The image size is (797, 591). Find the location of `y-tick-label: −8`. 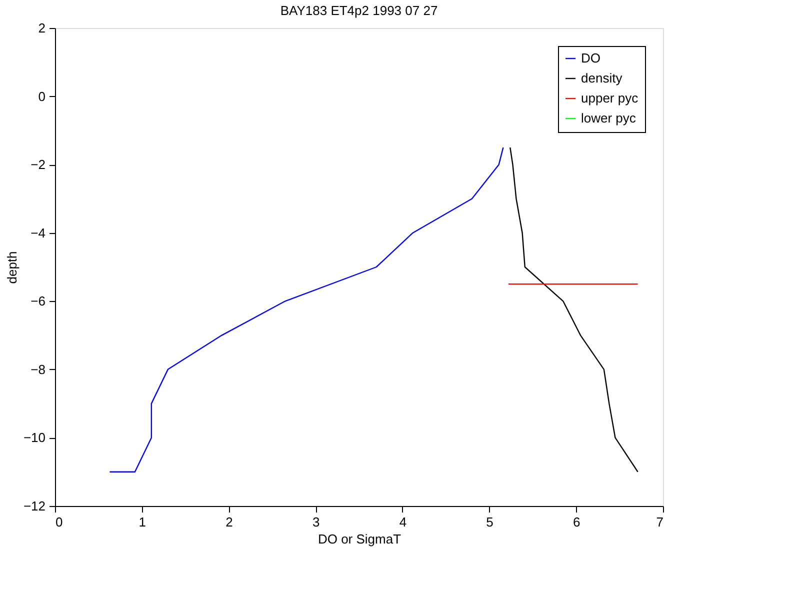

y-tick-label: −8 is located at coordinates (38, 369).